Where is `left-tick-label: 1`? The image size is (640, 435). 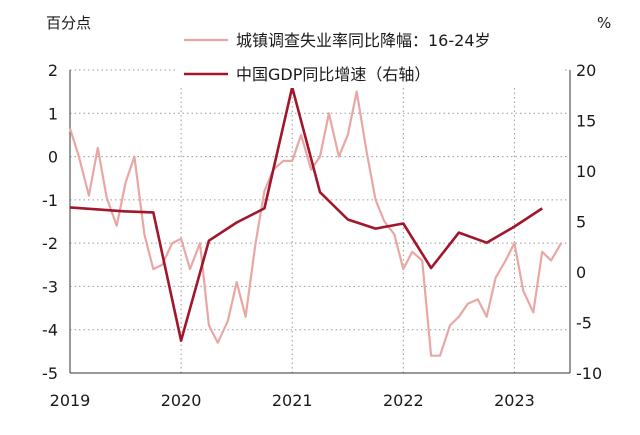 left-tick-label: 1 is located at coordinates (53, 113).